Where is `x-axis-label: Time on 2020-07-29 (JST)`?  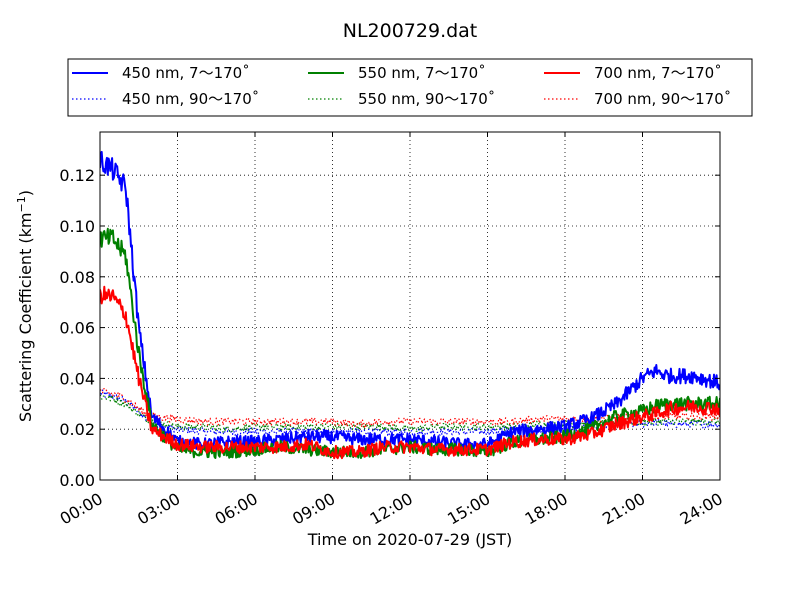
x-axis-label: Time on 2020-07-29 (JST) is located at coordinates (409, 539).